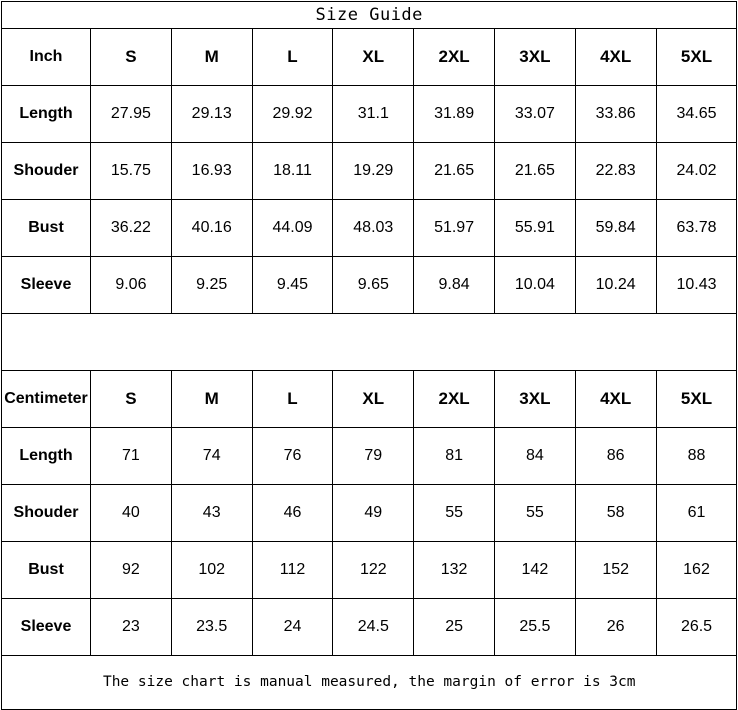 This screenshot has width=738, height=710. What do you see at coordinates (615, 513) in the screenshot?
I see `cell-shouder-cm-4xl: 58` at bounding box center [615, 513].